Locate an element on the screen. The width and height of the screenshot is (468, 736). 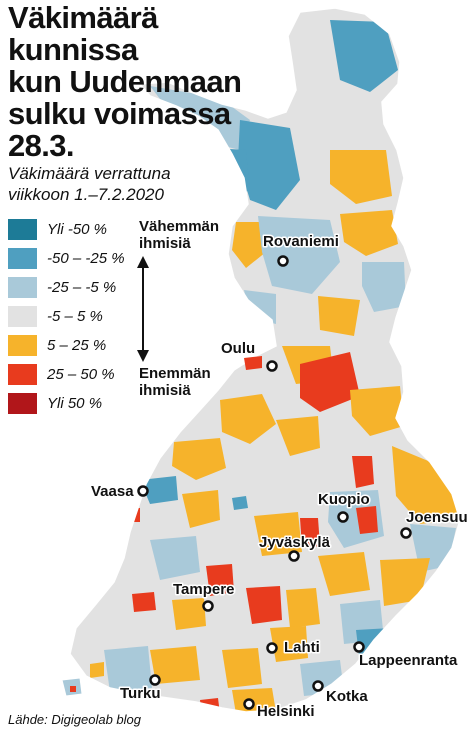
legend-item-over-50: Yli 50 % is located at coordinates (66, 403).